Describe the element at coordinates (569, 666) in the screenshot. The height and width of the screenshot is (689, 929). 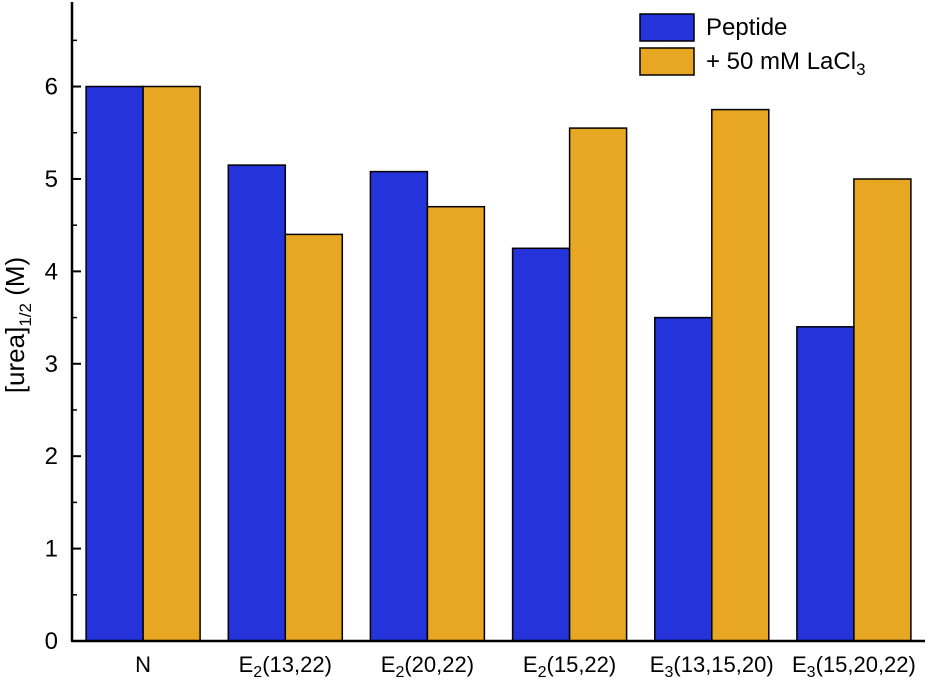
I see `x-tick-label: E2(15,22)` at that location.